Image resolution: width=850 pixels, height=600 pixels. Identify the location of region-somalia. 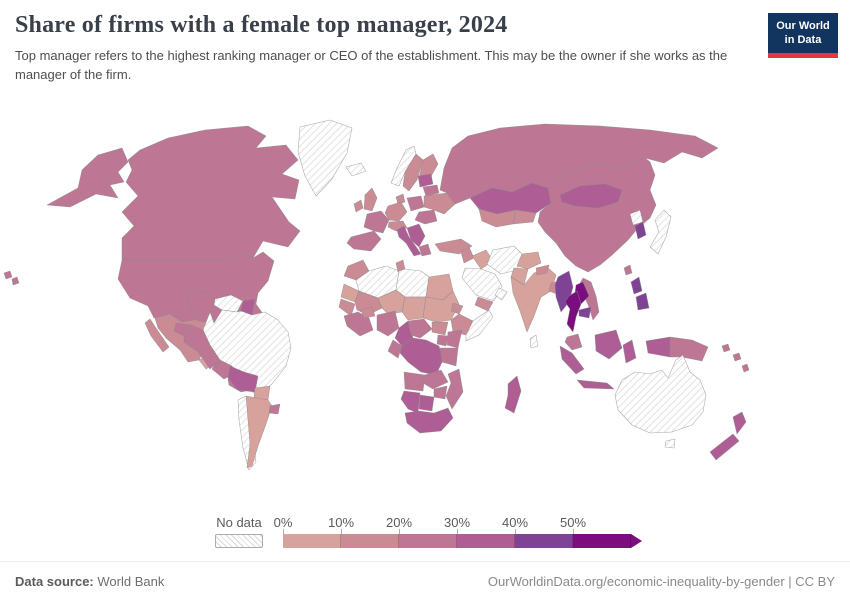
(479, 325).